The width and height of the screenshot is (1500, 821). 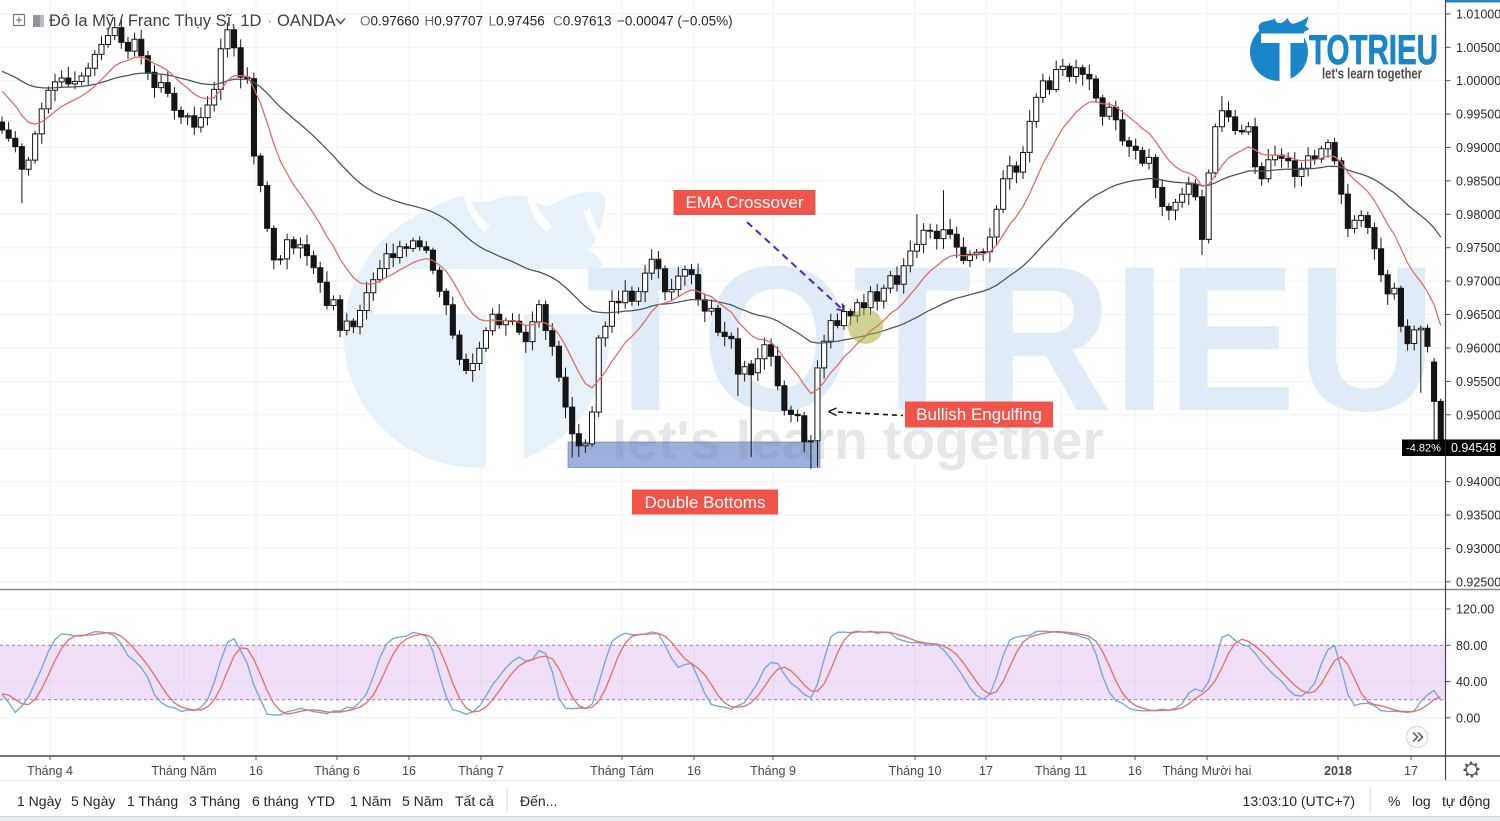 What do you see at coordinates (93, 801) in the screenshot?
I see `svg-text: 5 Ngày` at bounding box center [93, 801].